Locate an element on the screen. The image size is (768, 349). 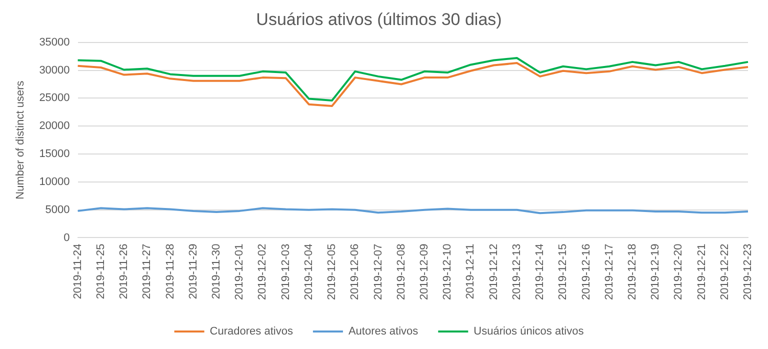
x-tick-label: 2019-11-29 is located at coordinates (193, 272).